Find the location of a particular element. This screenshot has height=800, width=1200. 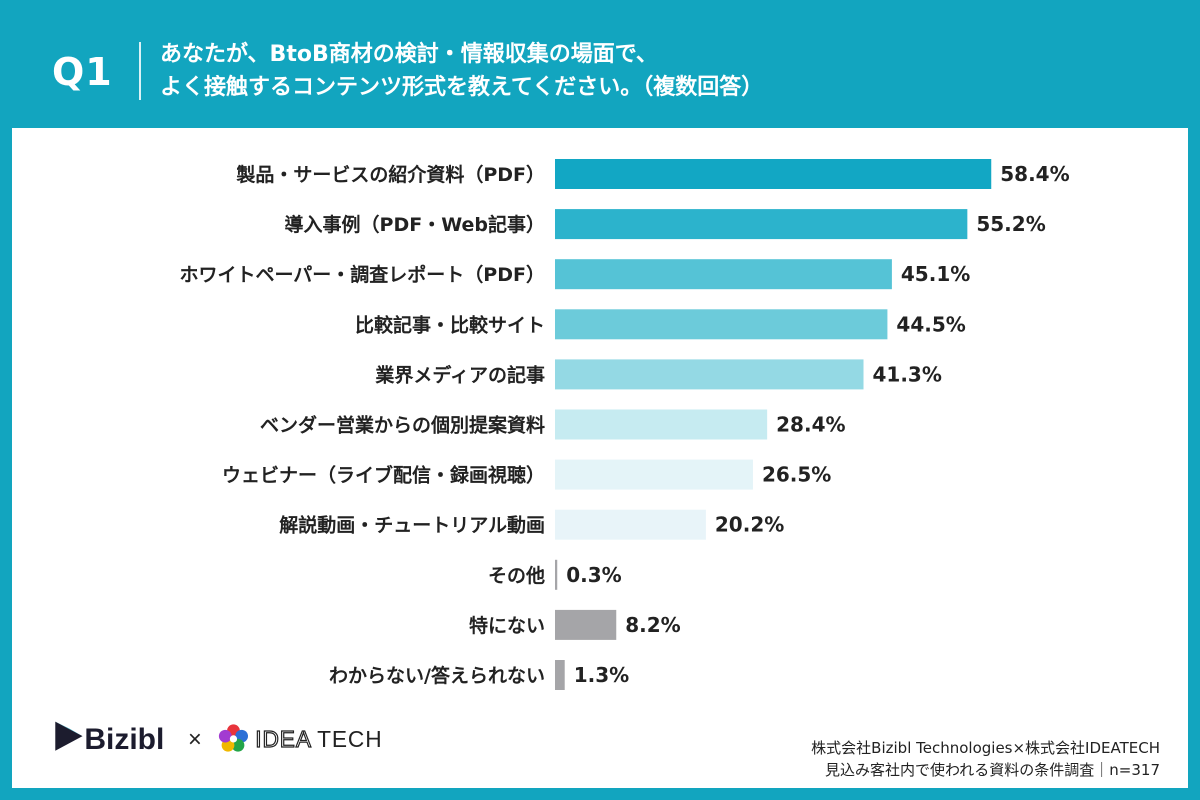

value-label: 58.4% is located at coordinates (1034, 174).